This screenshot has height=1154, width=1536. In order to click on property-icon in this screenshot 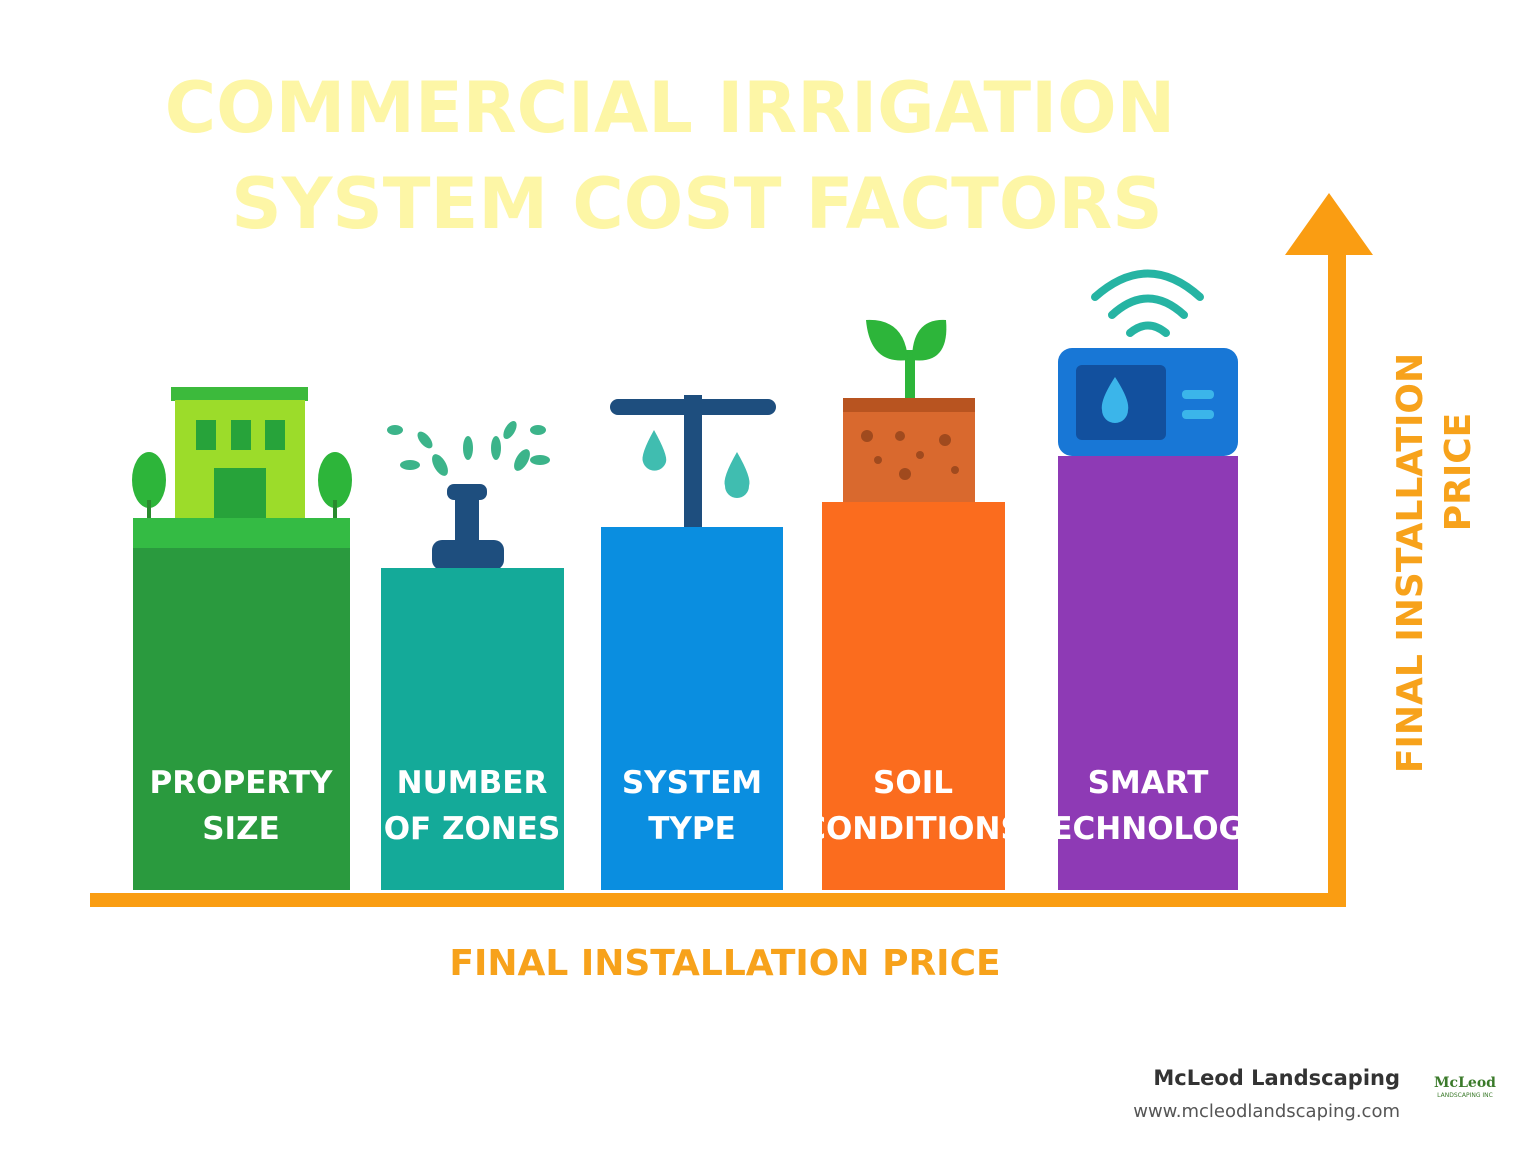, I will do `click(242, 453)`.